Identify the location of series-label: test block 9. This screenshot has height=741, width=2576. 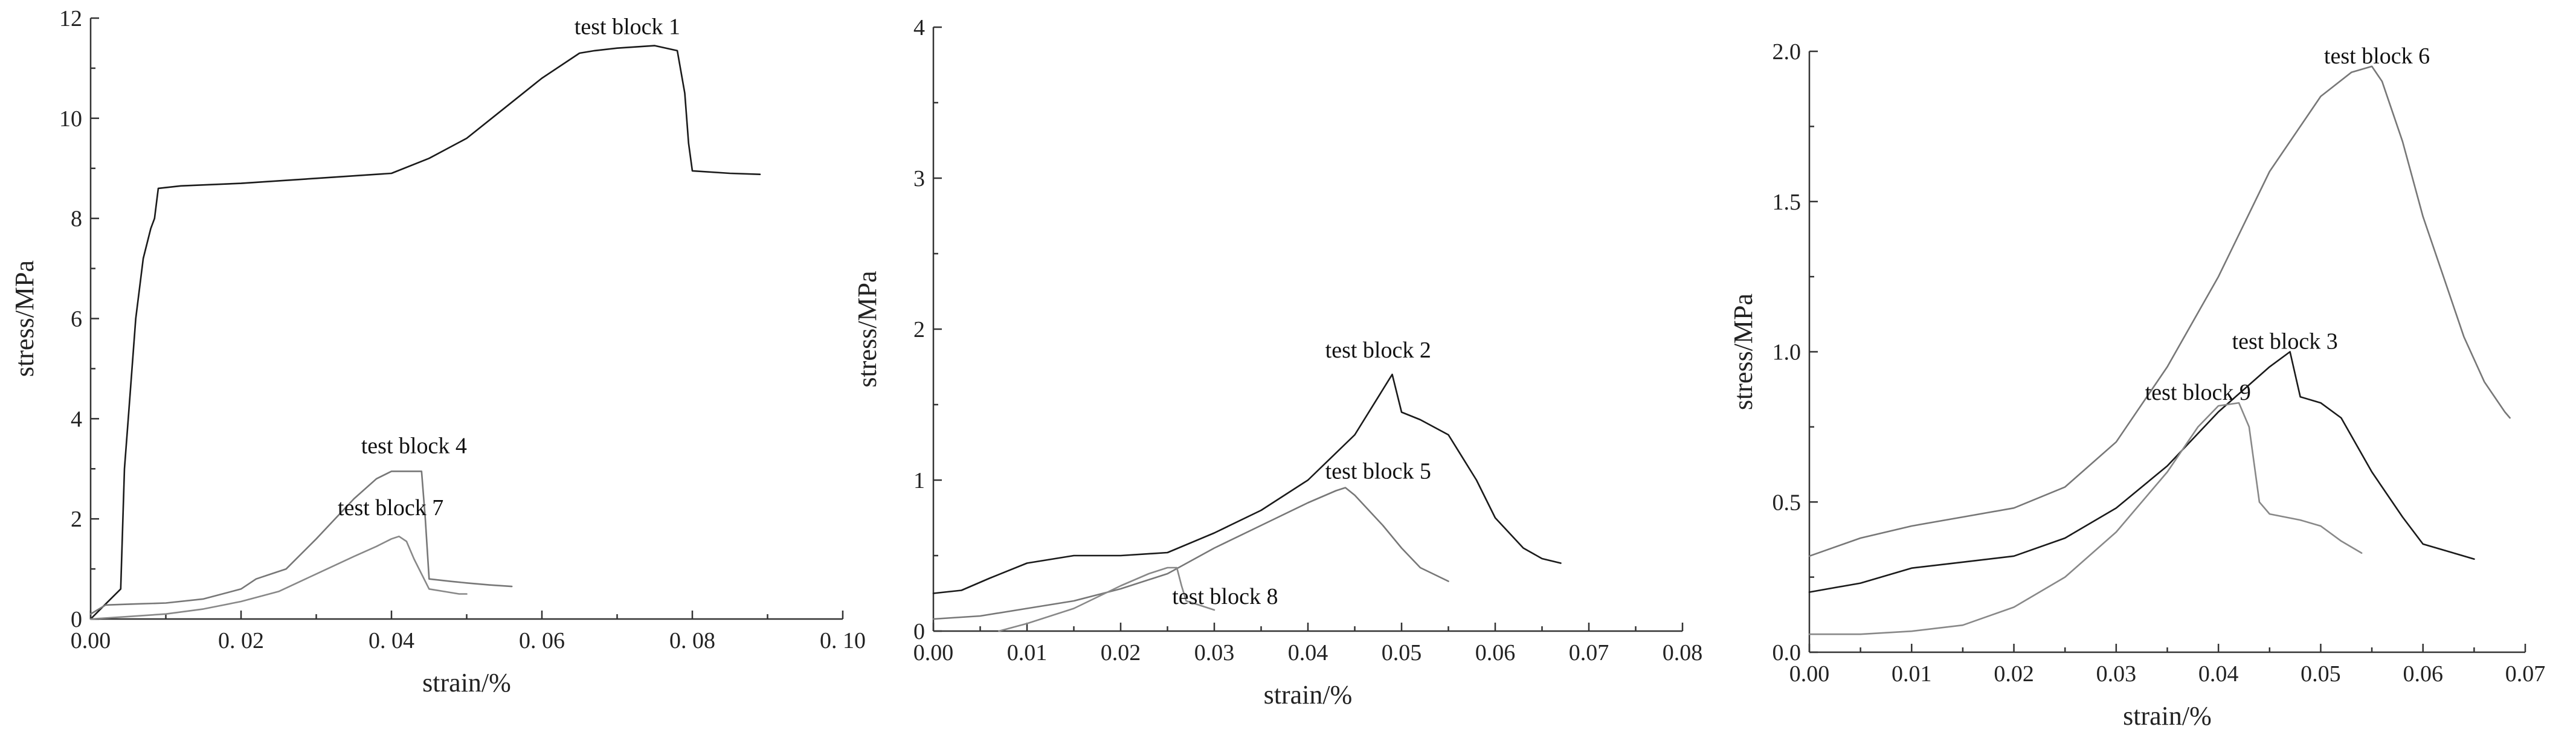
(2198, 392).